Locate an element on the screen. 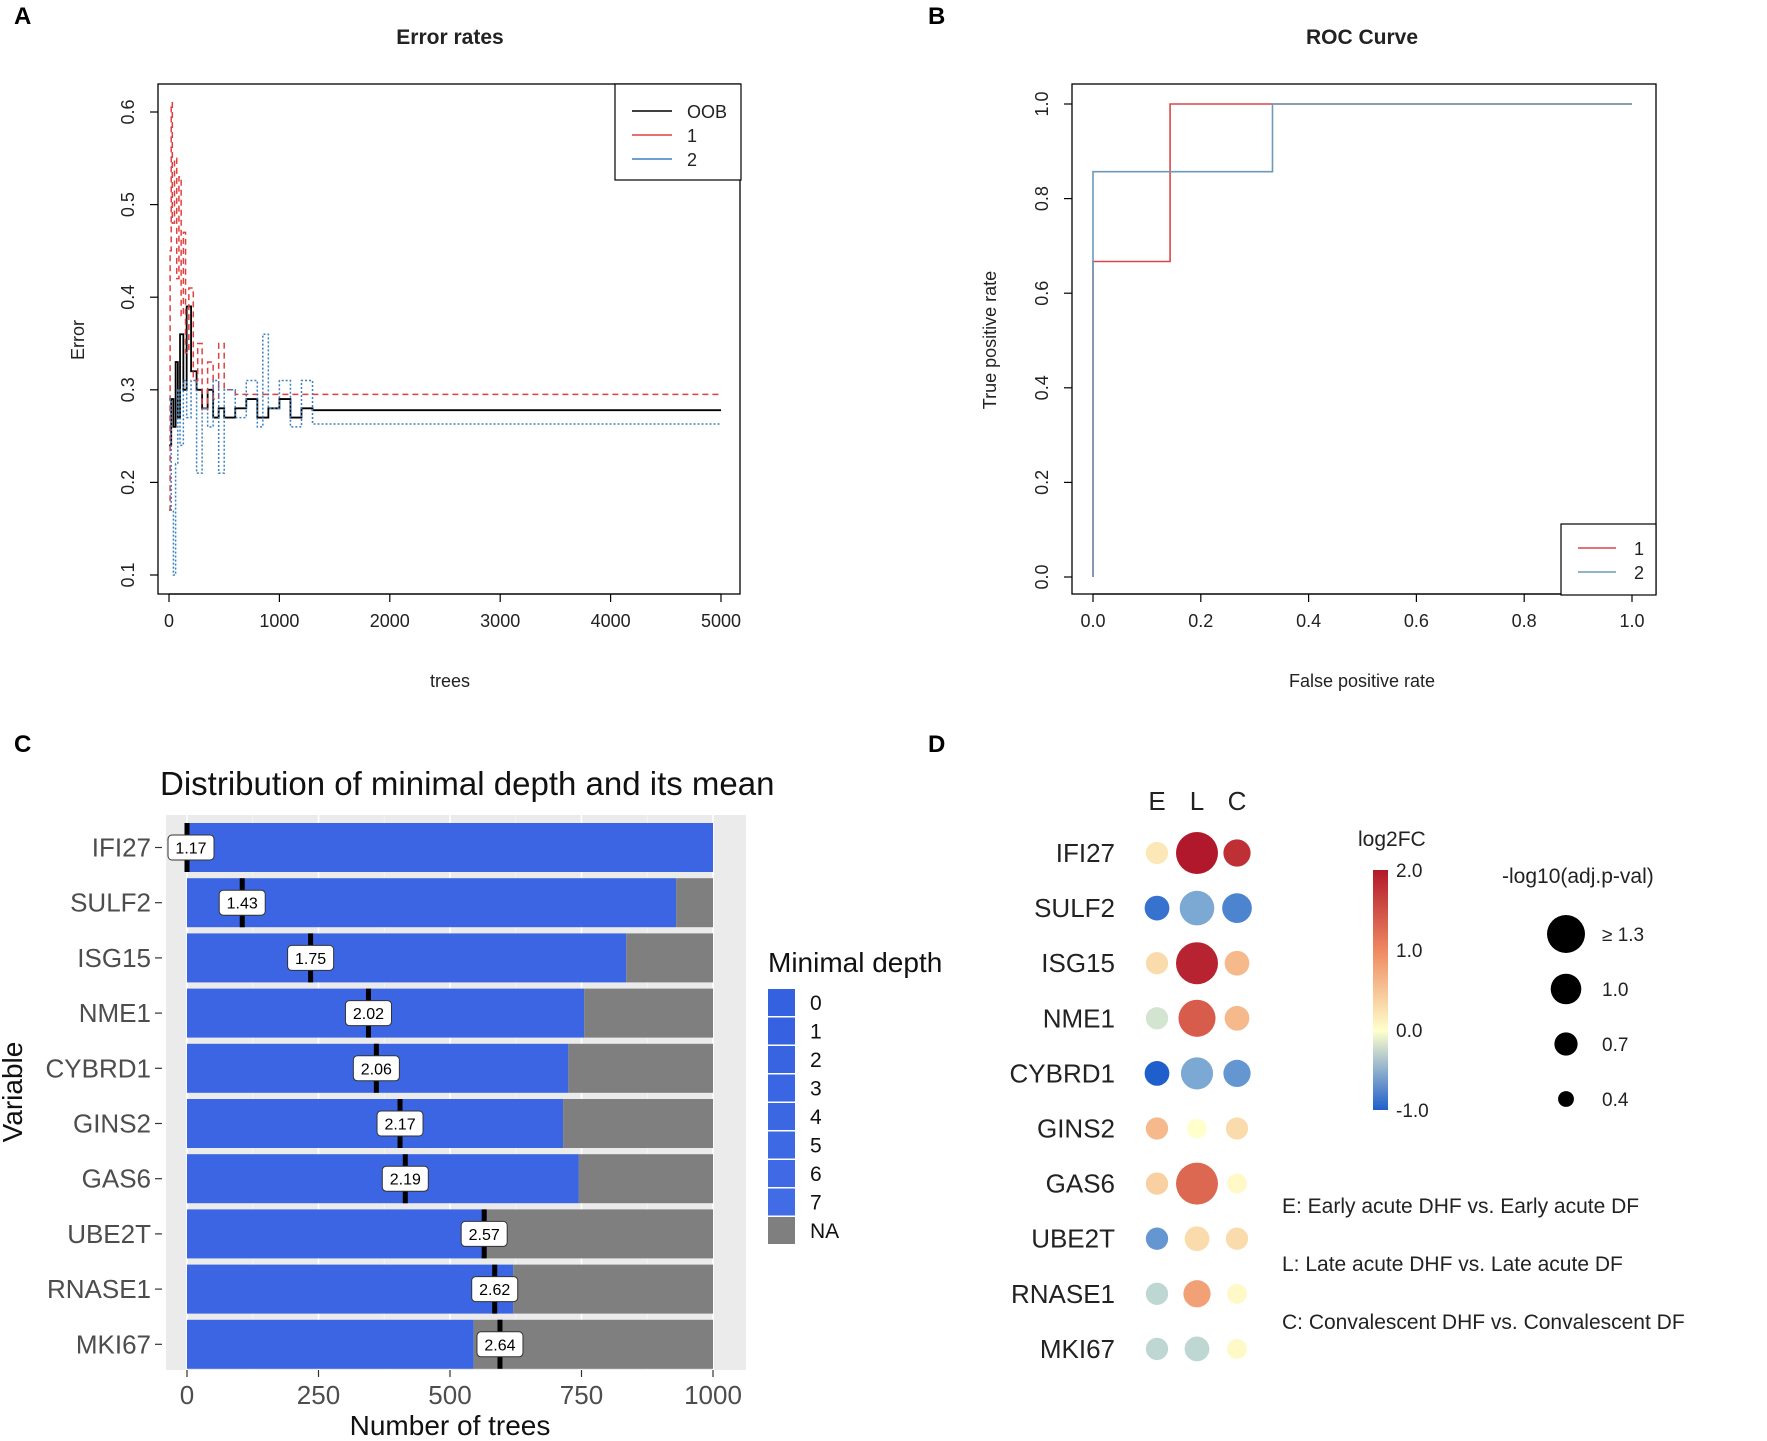  y-tick-label: MKI67 is located at coordinates (113, 1344).